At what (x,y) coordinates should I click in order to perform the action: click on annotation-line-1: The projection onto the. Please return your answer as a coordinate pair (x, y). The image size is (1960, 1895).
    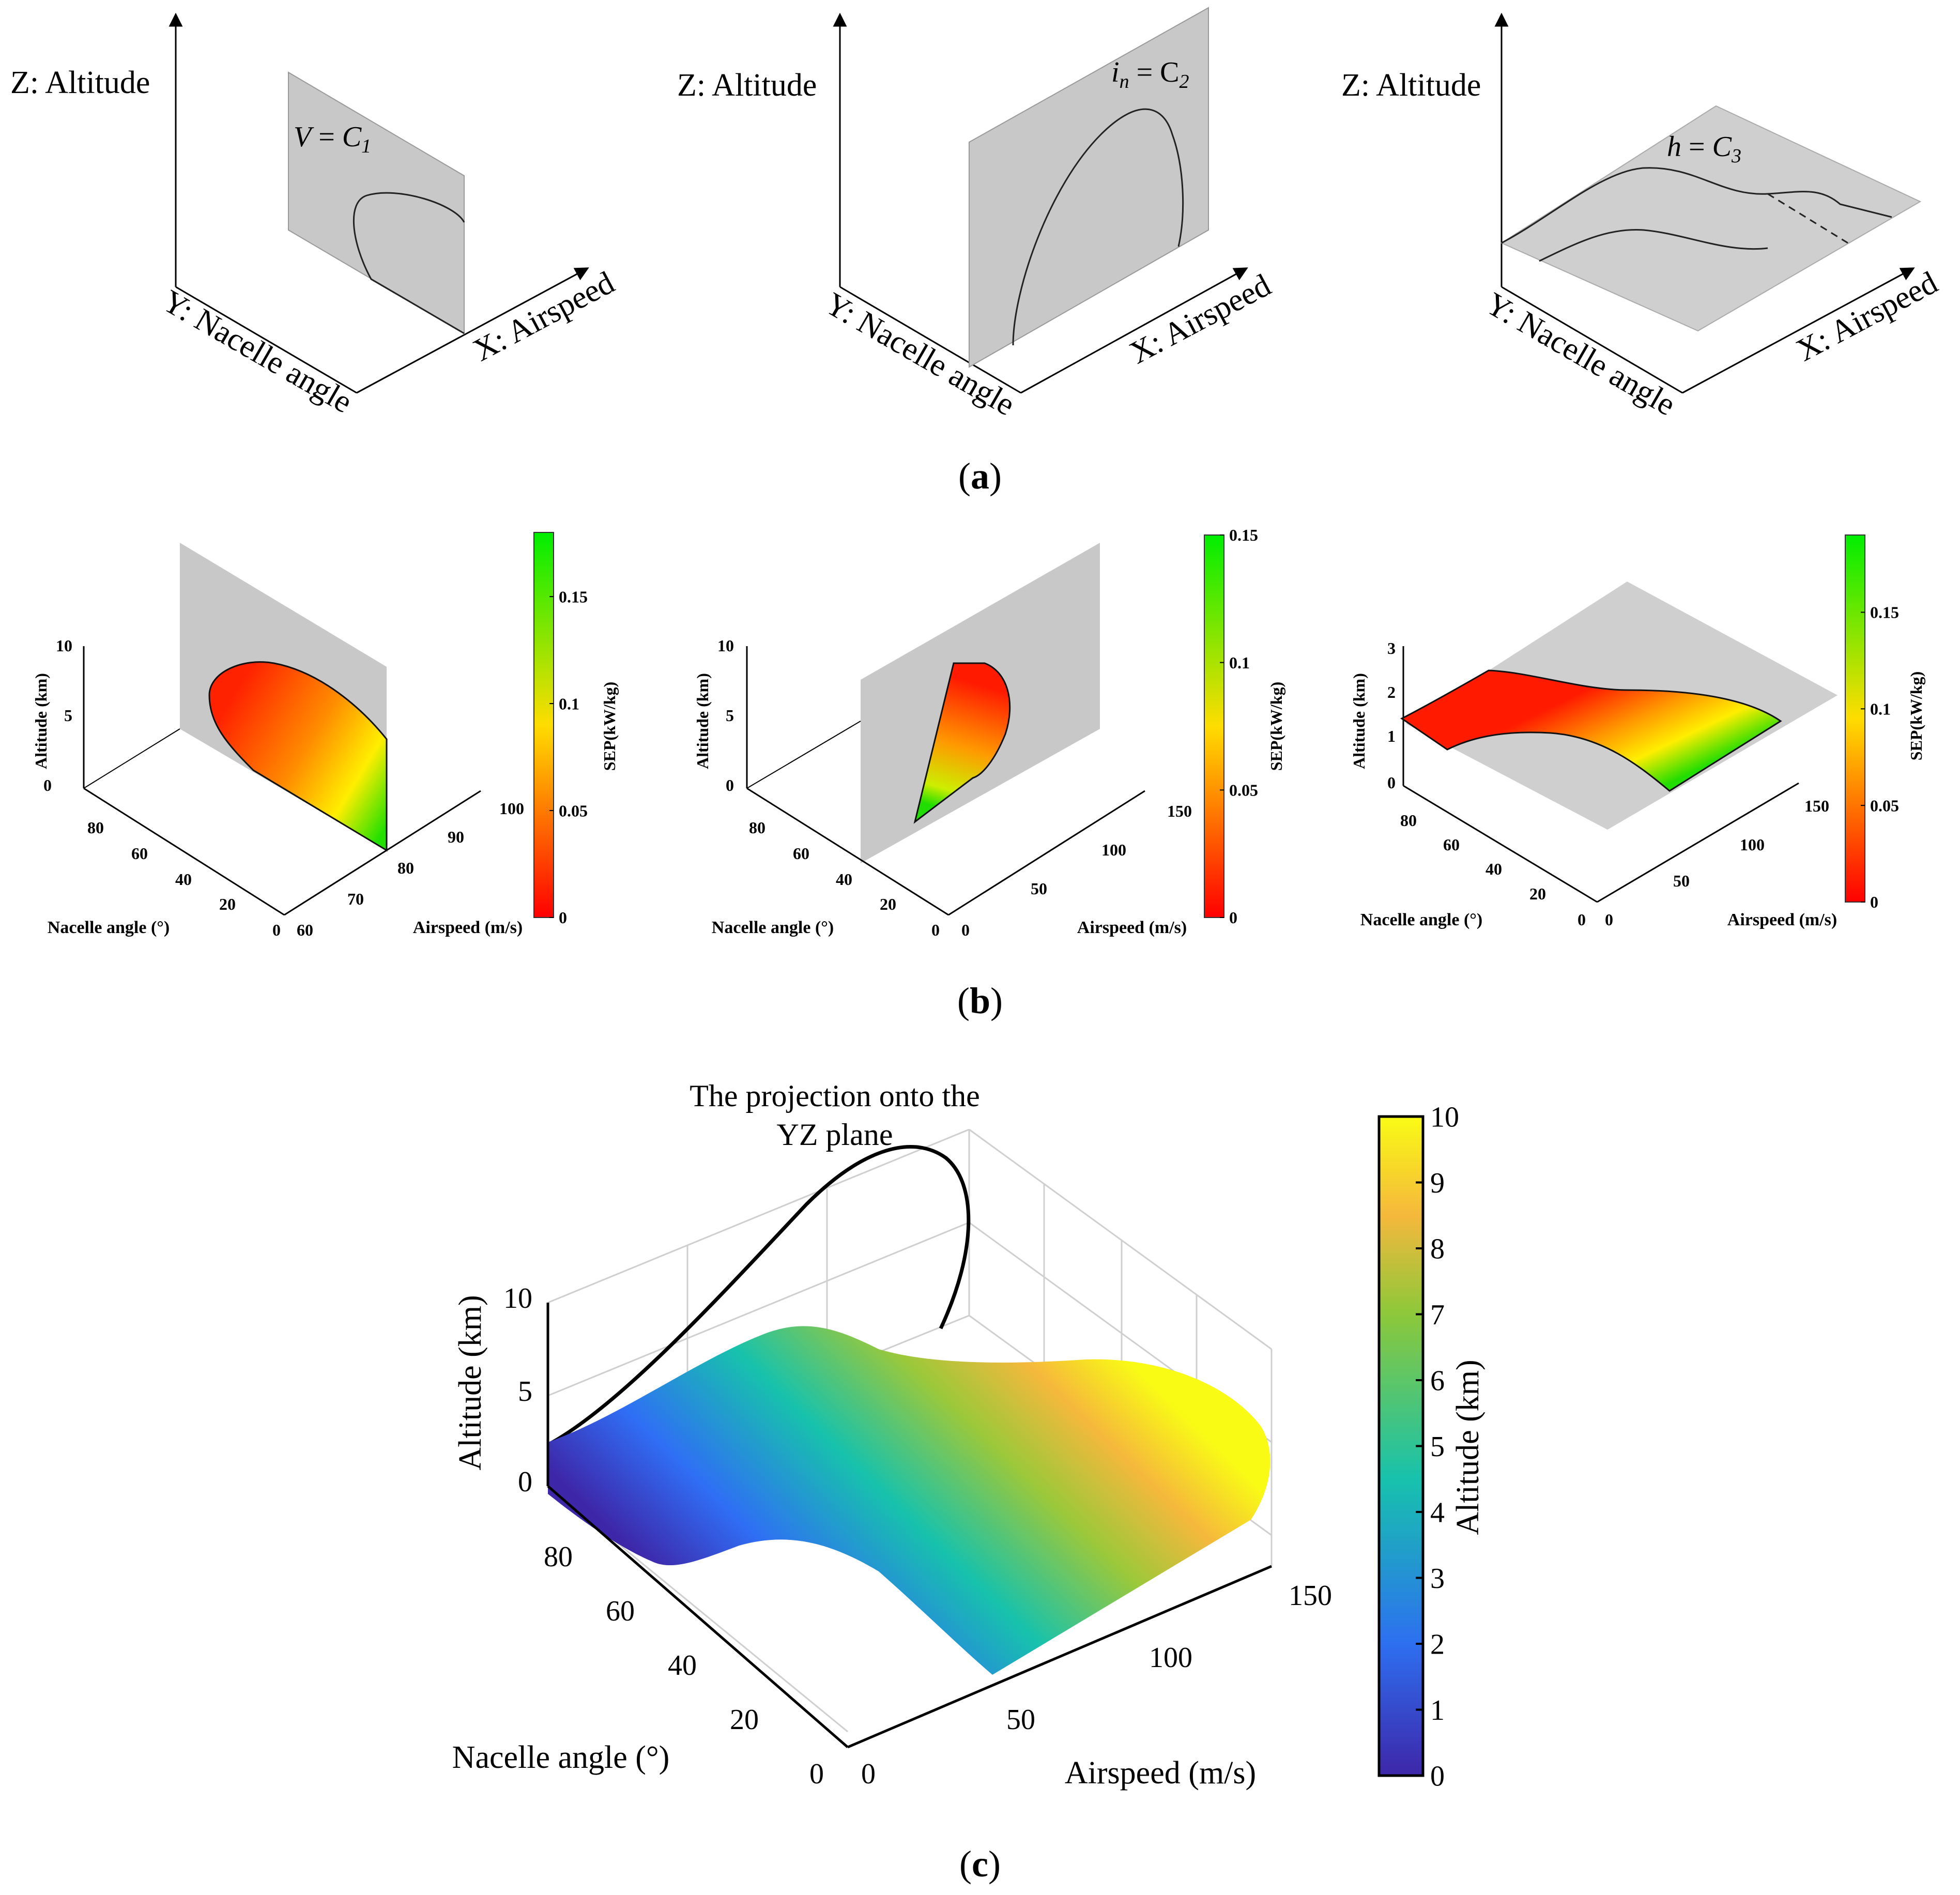
    Looking at the image, I should click on (835, 1096).